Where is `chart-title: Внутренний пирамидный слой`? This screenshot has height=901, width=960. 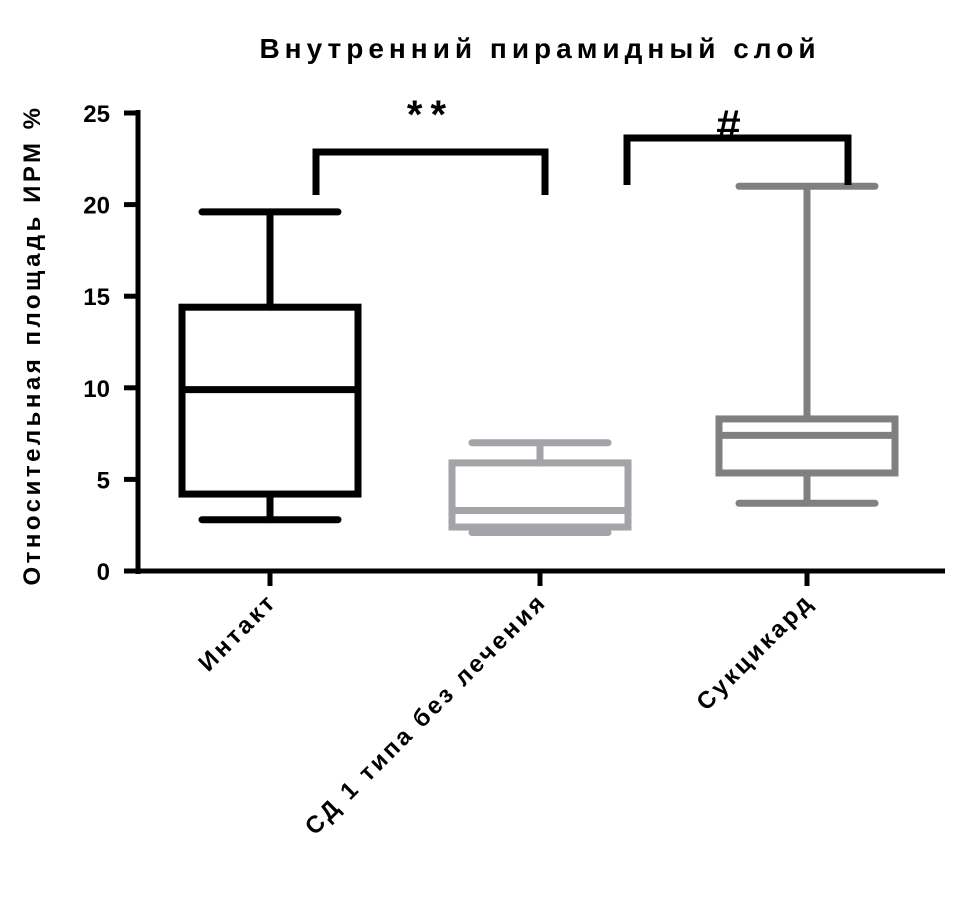
chart-title: Внутренний пирамидный слой is located at coordinates (539, 48).